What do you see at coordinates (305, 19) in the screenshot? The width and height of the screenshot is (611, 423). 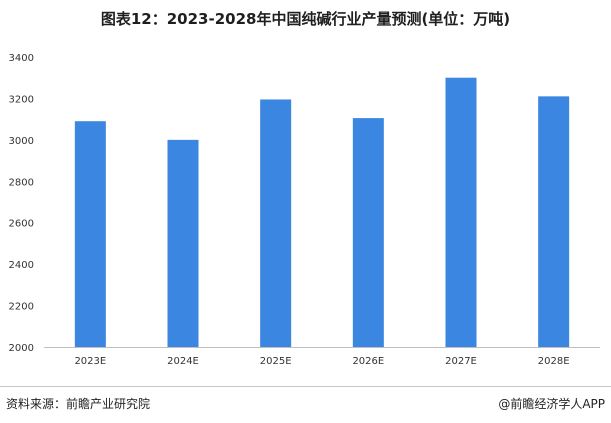 I see `chart-title: 图表12：2023-2028年中国纯碱行业产量预测(单位：万吨)` at bounding box center [305, 19].